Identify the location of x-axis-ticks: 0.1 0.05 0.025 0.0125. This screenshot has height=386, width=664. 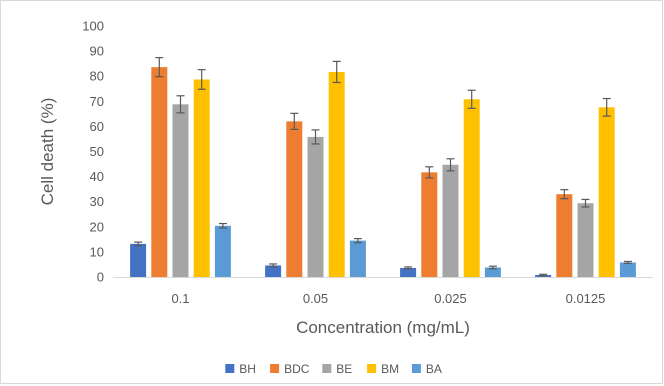
(388, 298).